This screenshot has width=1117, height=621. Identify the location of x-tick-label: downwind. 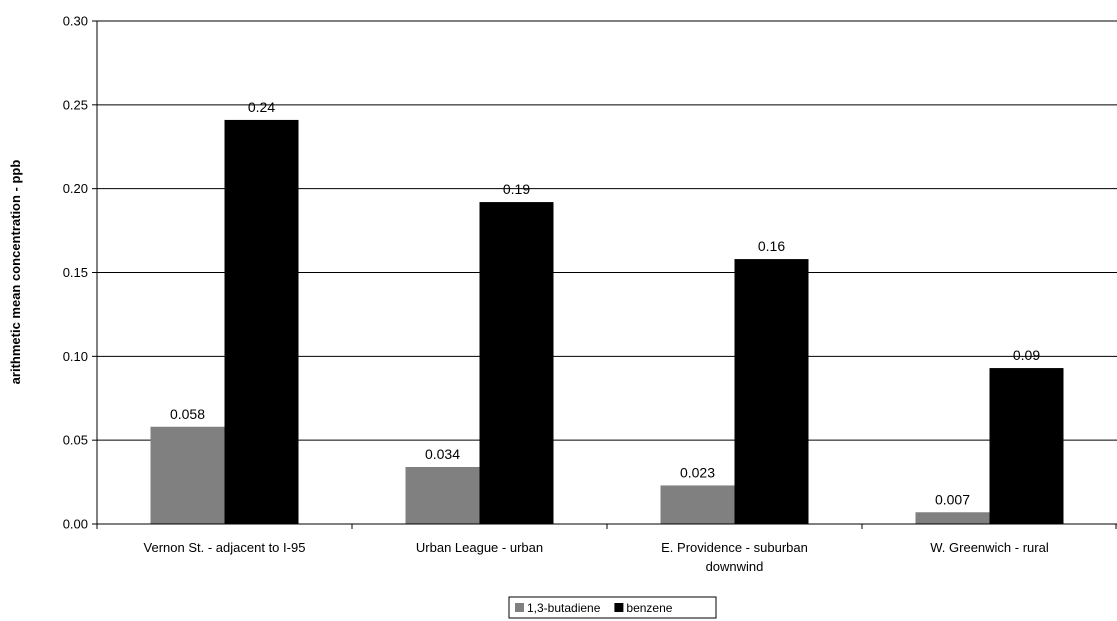
(735, 566).